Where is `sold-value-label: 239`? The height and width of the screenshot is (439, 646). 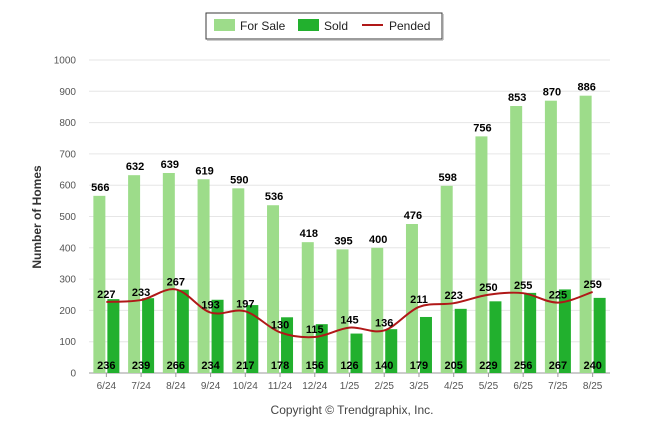 sold-value-label: 239 is located at coordinates (141, 366).